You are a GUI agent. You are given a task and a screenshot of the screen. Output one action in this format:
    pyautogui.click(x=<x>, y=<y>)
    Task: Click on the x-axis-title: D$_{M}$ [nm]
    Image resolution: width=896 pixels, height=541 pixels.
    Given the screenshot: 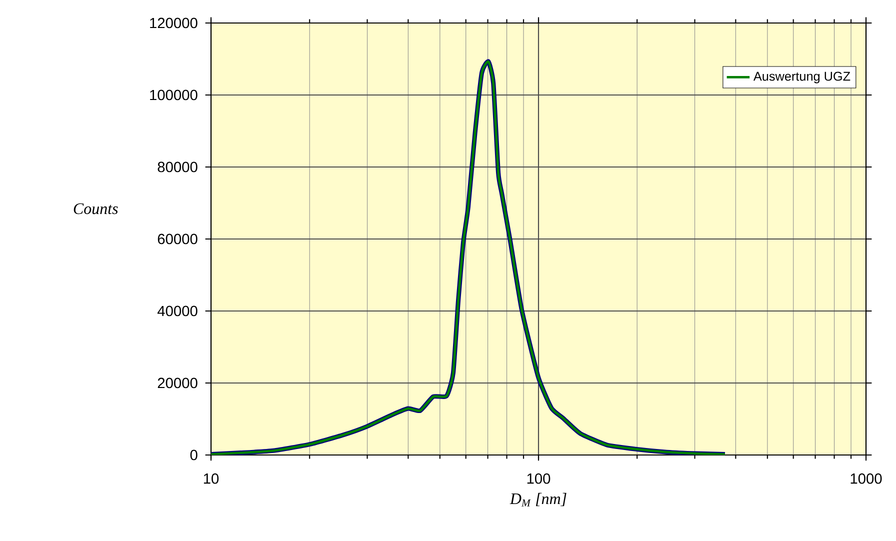 What is the action you would take?
    pyautogui.click(x=538, y=499)
    